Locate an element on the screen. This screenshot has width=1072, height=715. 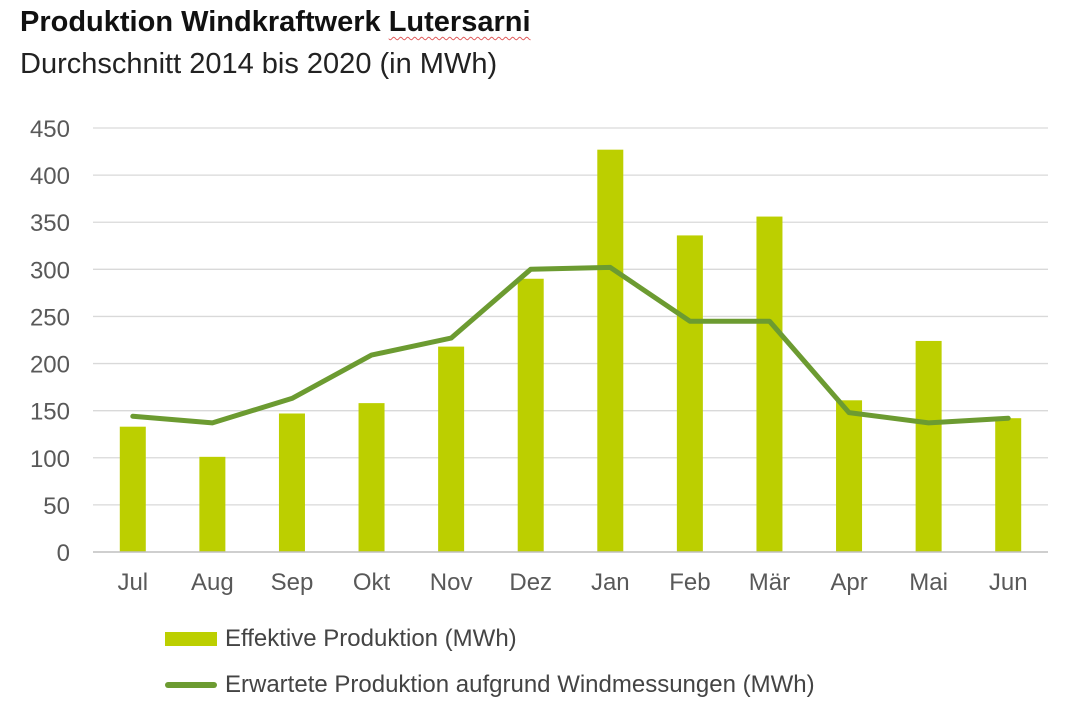
y-axis-ticks: 0 50 100 150 200 250 300 350 400 450 is located at coordinates (50, 341).